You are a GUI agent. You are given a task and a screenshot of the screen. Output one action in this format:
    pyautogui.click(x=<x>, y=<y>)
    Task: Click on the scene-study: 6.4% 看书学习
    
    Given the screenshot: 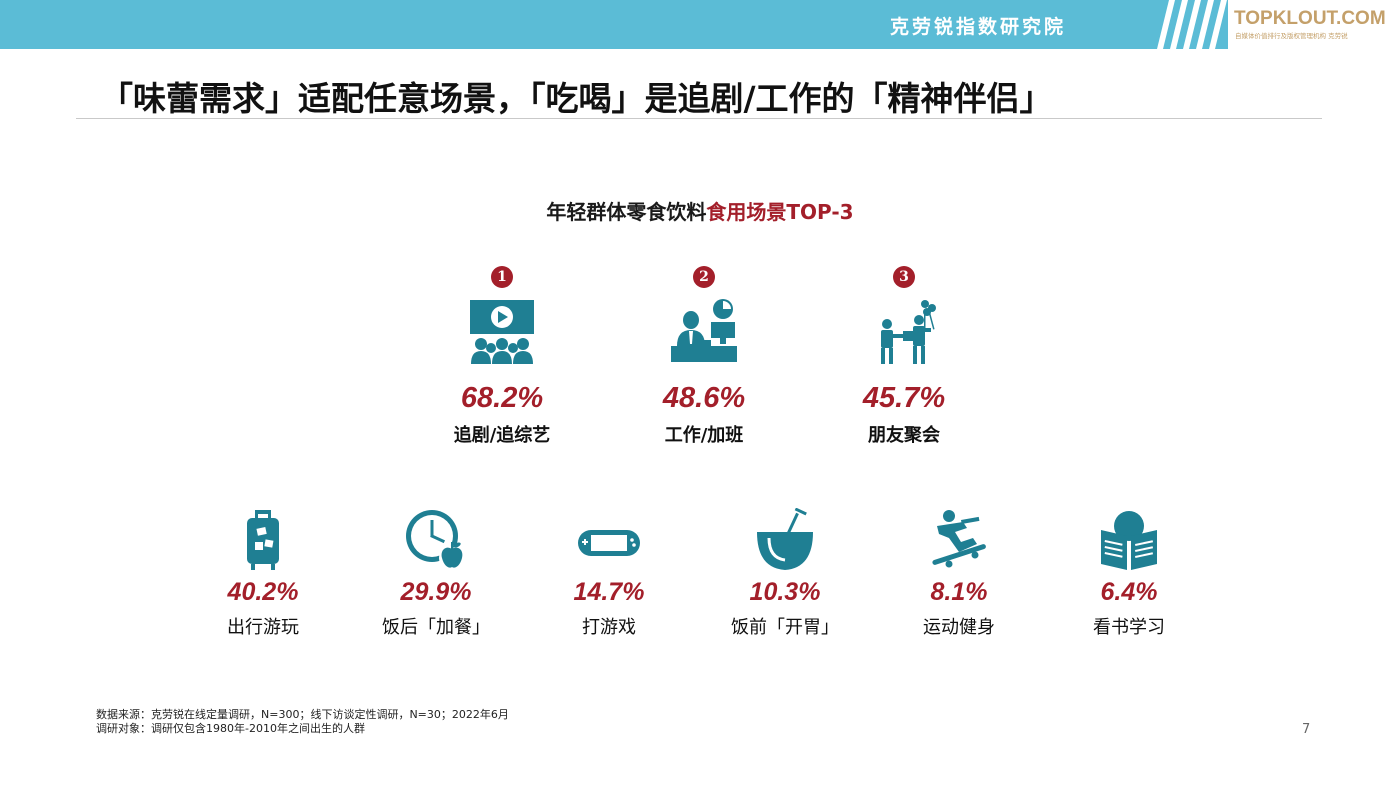 What is the action you would take?
    pyautogui.click(x=1129, y=573)
    